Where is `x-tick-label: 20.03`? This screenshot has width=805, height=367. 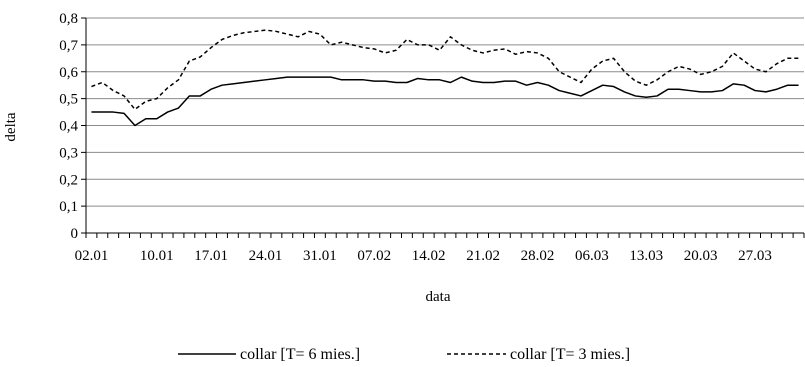 x-tick-label: 20.03 is located at coordinates (701, 256).